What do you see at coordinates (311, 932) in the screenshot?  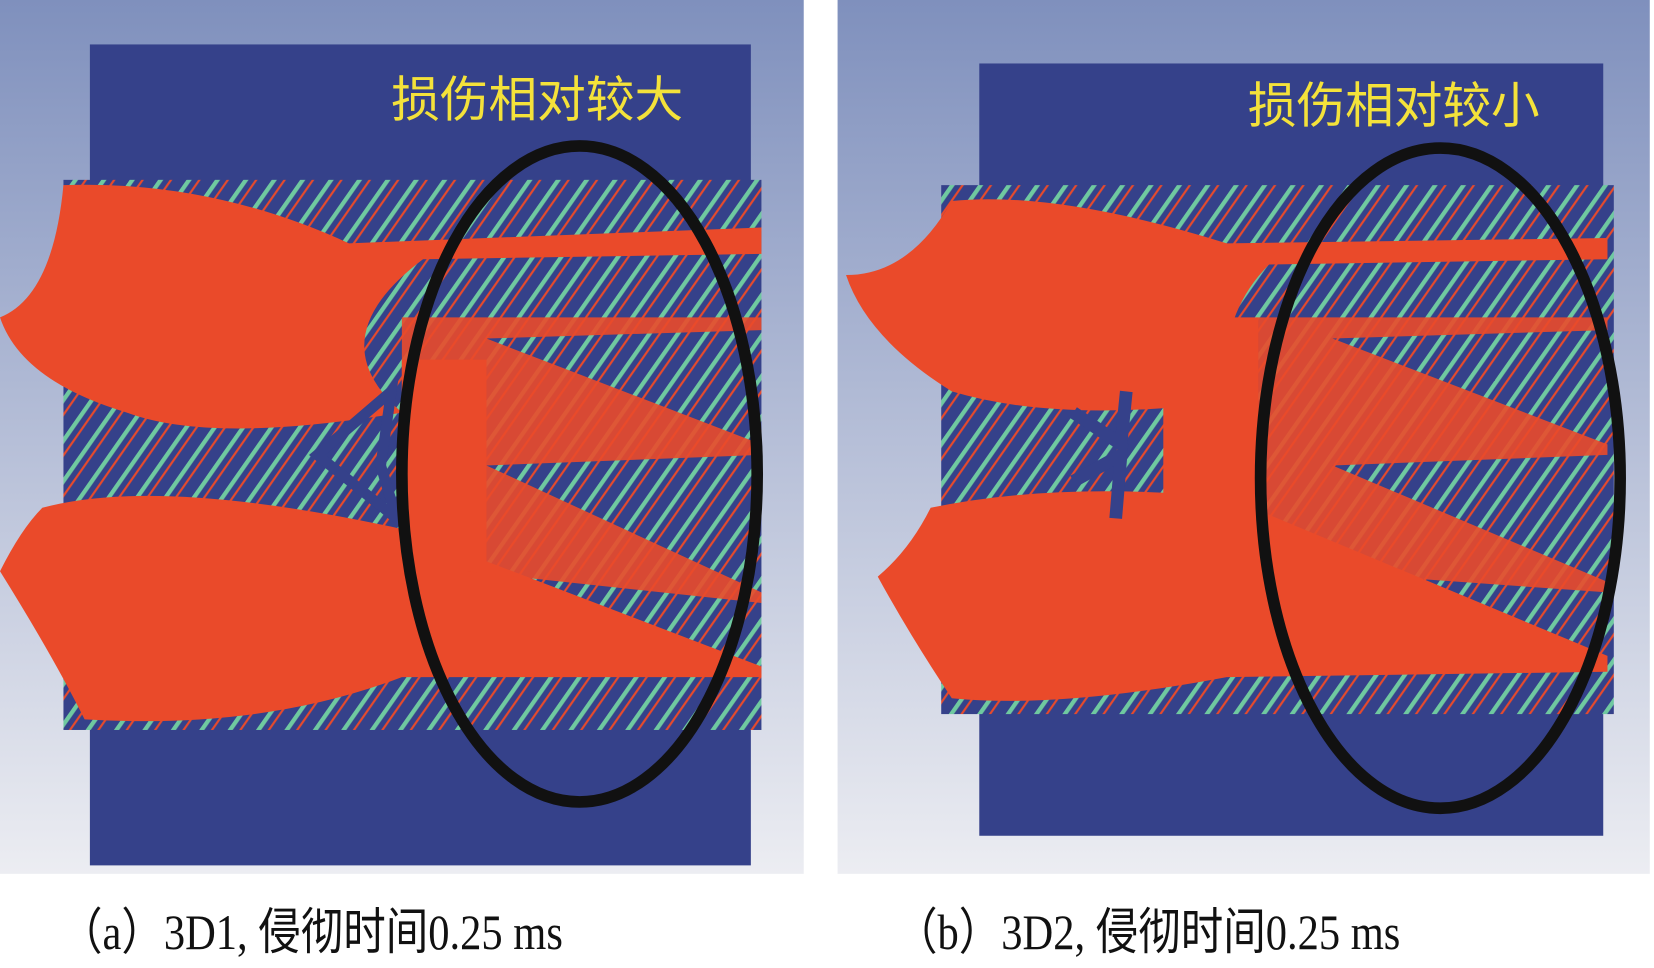 I see `panel-a-caption: （a）3D1, 侵彻时间0.25 ms` at bounding box center [311, 932].